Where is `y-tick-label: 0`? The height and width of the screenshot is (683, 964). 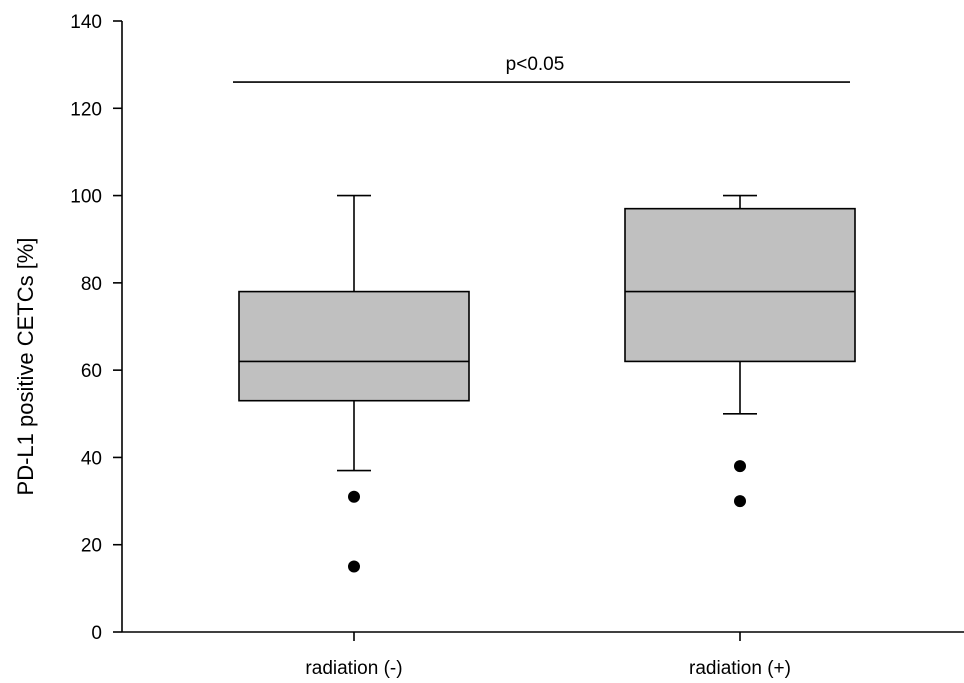
y-tick-label: 0 is located at coordinates (96, 633).